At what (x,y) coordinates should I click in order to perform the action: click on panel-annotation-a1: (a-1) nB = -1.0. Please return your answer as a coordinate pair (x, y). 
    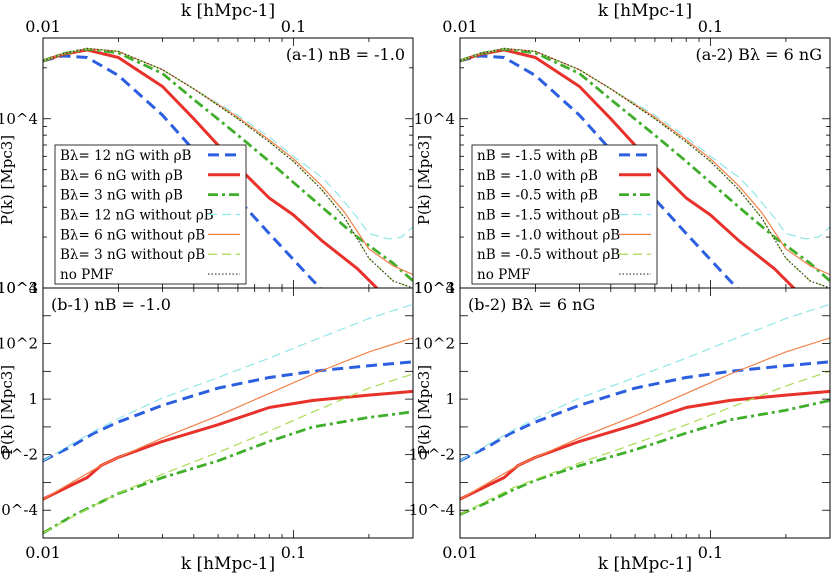
    Looking at the image, I should click on (345, 54).